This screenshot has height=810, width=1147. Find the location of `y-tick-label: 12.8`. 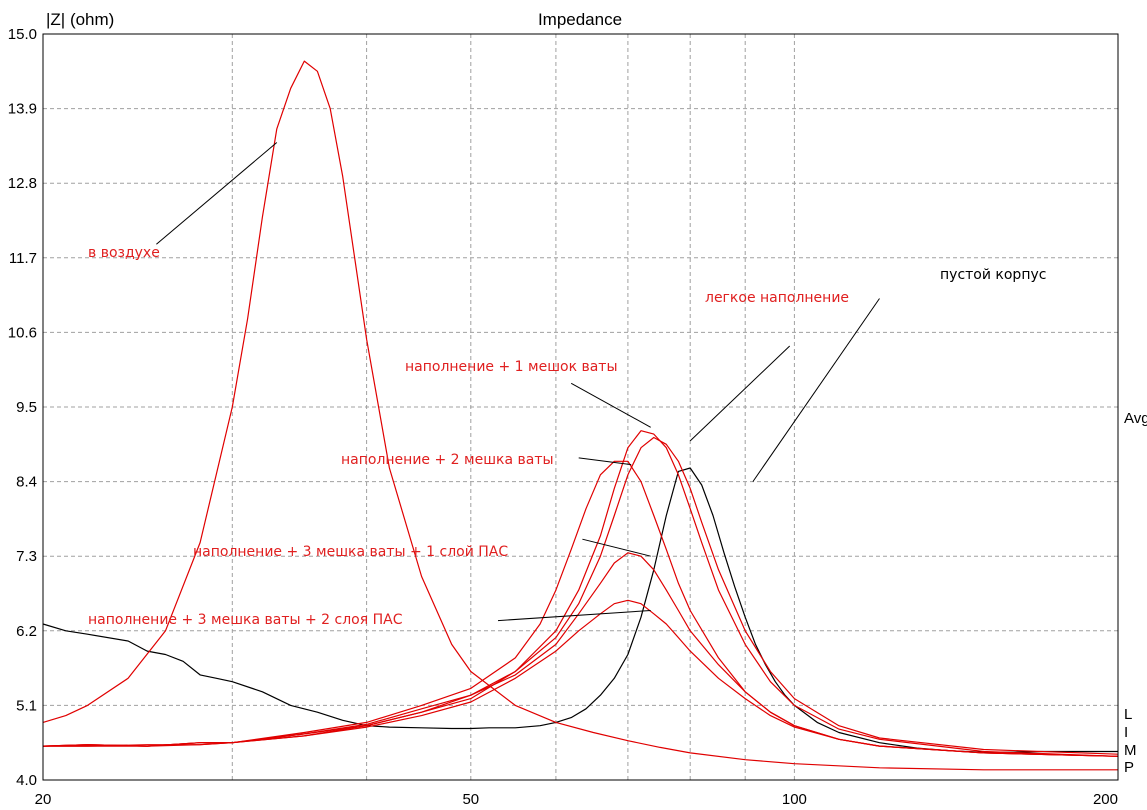

y-tick-label: 12.8 is located at coordinates (22, 183).